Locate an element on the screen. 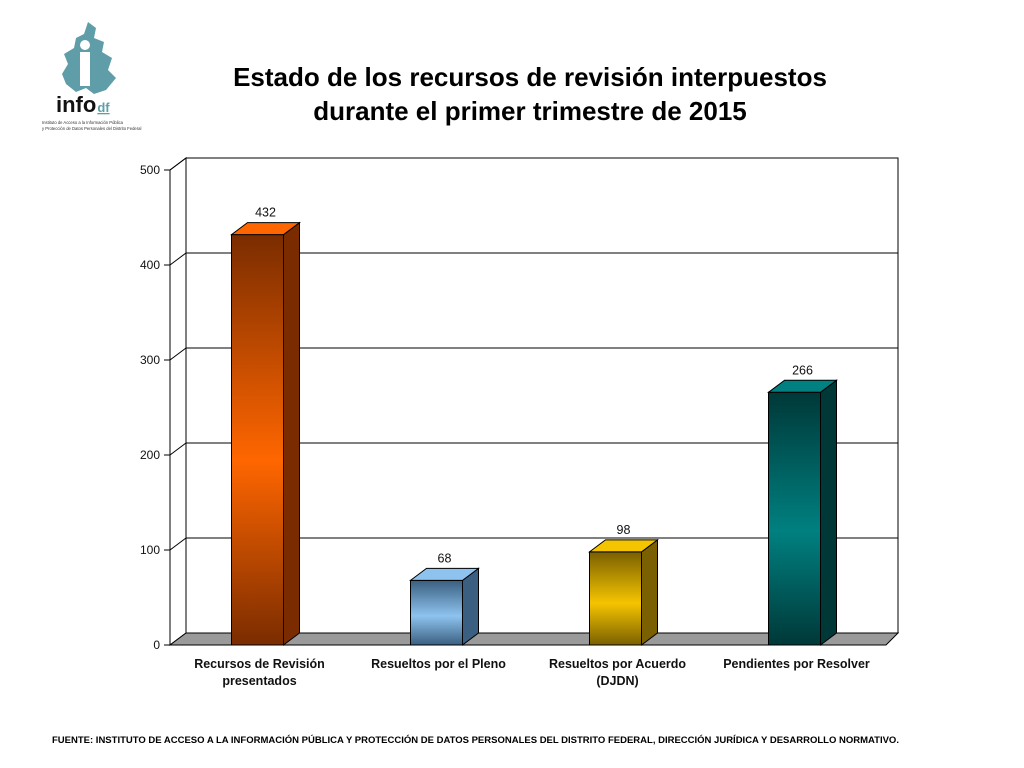 This screenshot has height=768, width=1024. y-tick-label: 400 is located at coordinates (150, 265).